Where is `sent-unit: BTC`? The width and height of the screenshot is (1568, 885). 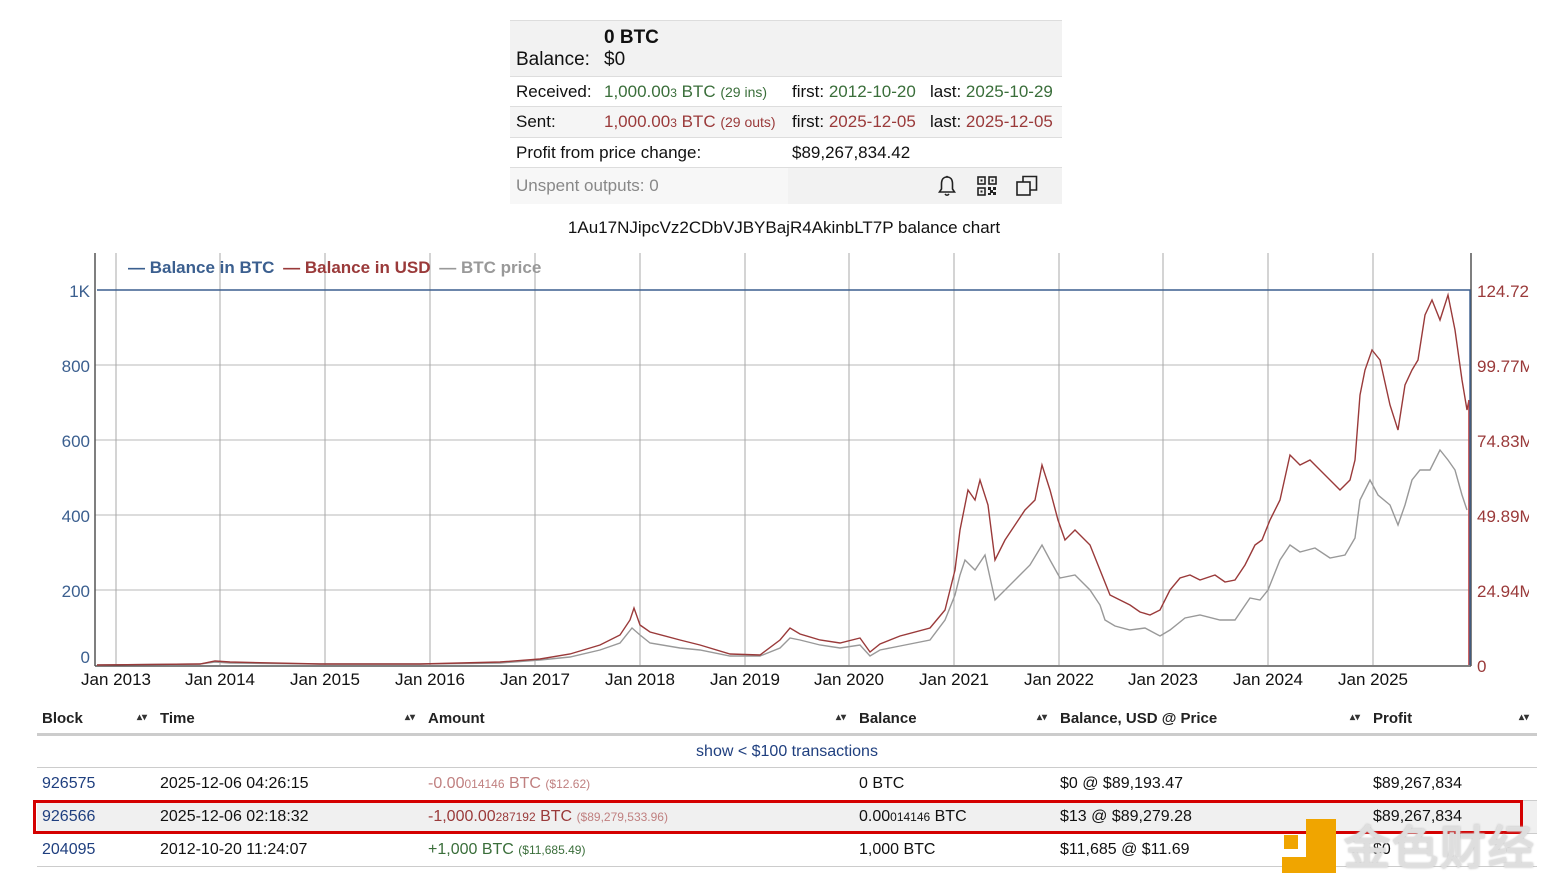
sent-unit: BTC is located at coordinates (696, 121).